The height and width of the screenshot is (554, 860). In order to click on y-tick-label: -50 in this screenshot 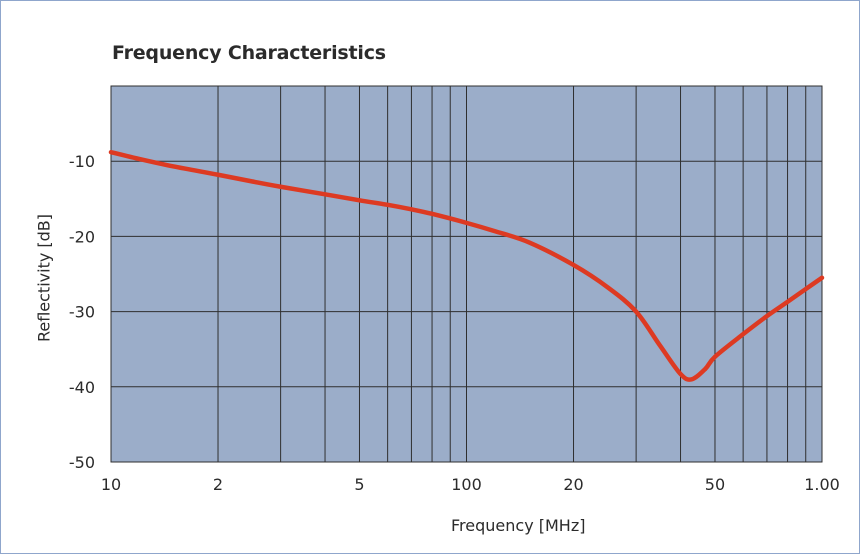, I will do `click(82, 462)`.